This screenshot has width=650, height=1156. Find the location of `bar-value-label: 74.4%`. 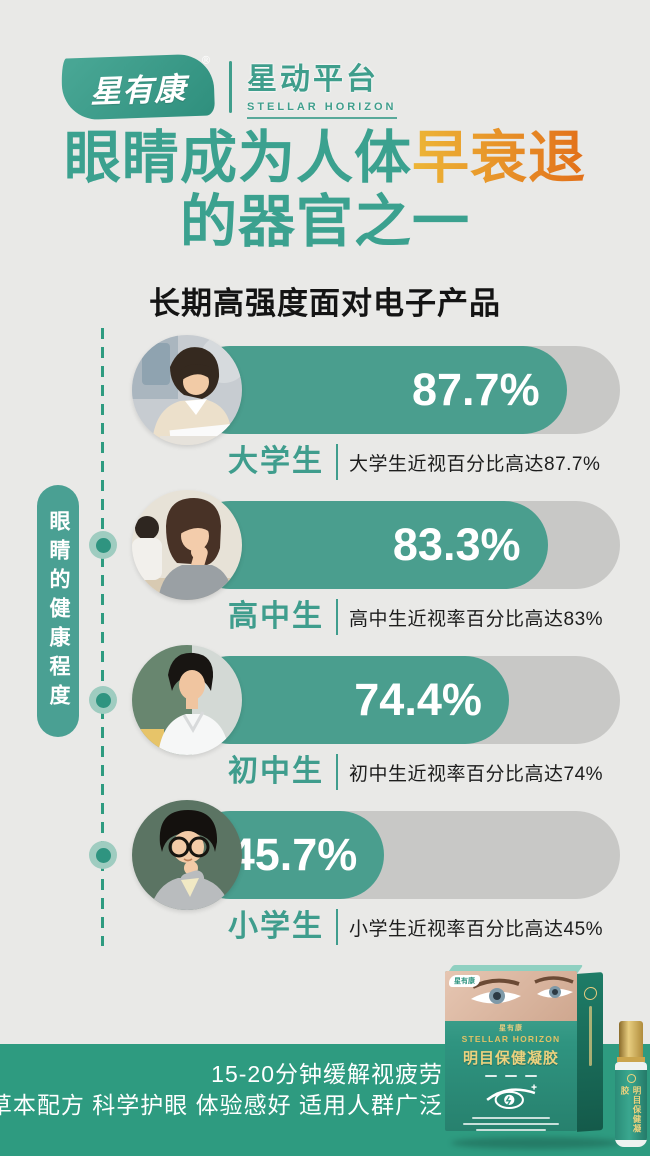

bar-value-label: 74.4% is located at coordinates (418, 699).